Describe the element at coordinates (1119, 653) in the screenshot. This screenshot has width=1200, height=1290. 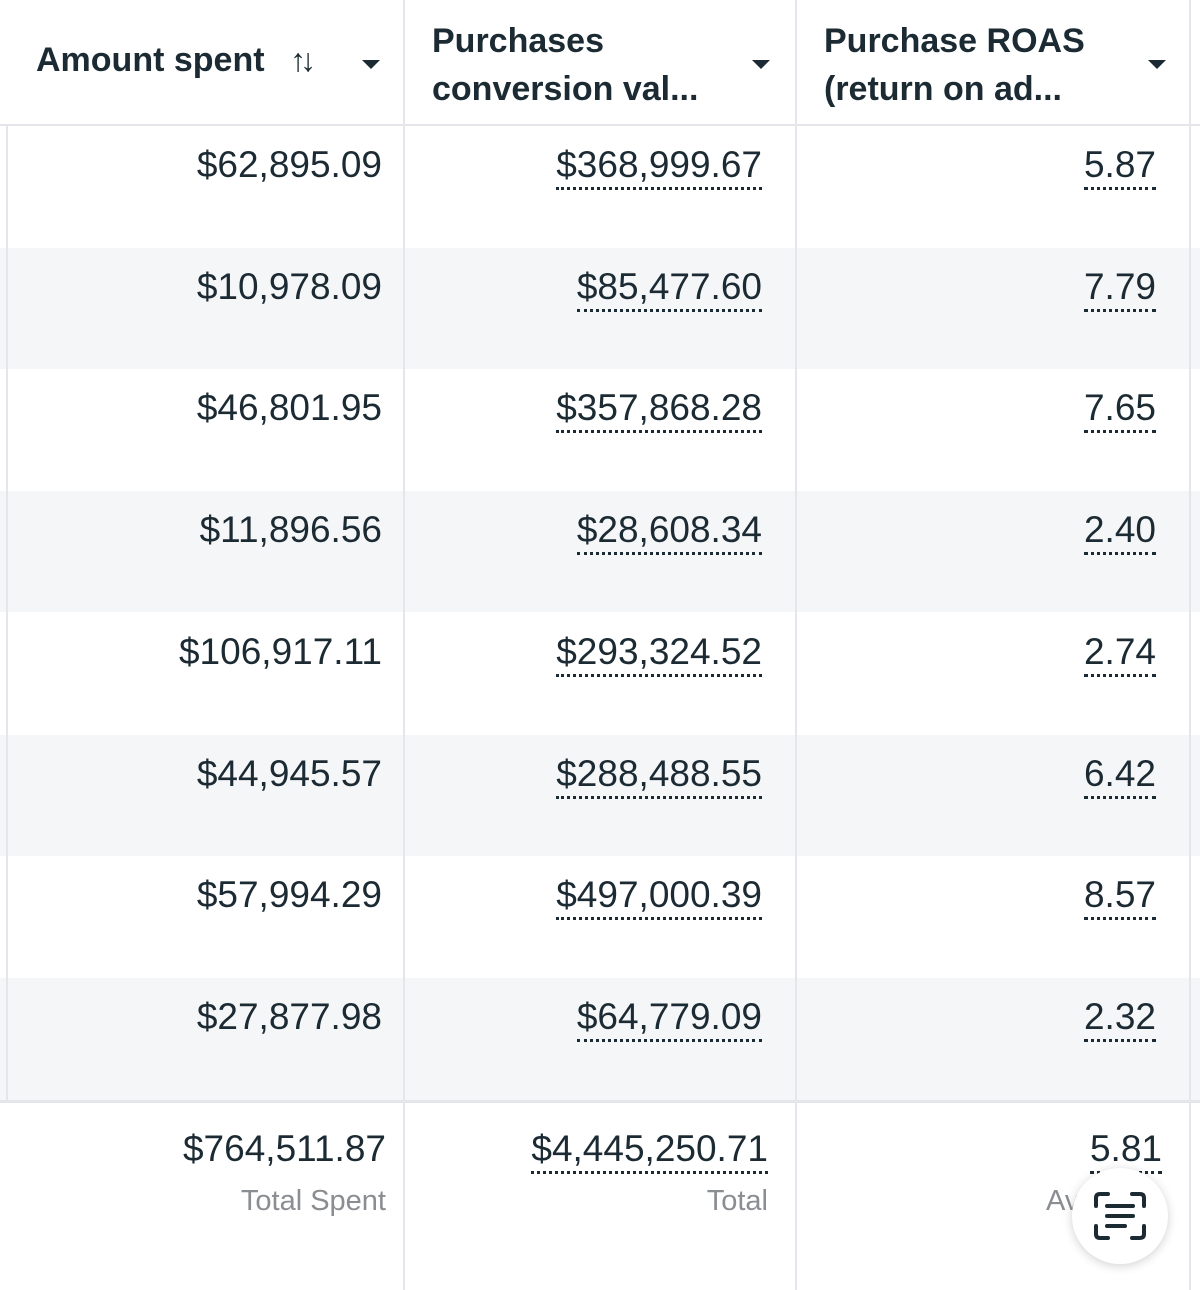
I see `cell-purchase-roas: 2.74` at that location.